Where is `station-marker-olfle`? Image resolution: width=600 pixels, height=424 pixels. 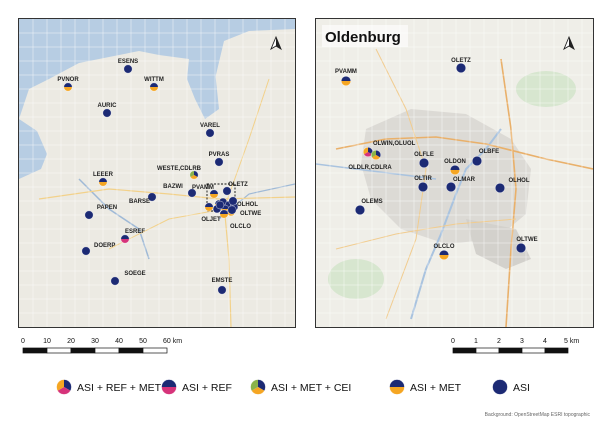
station-marker-olfle is located at coordinates (423, 162).